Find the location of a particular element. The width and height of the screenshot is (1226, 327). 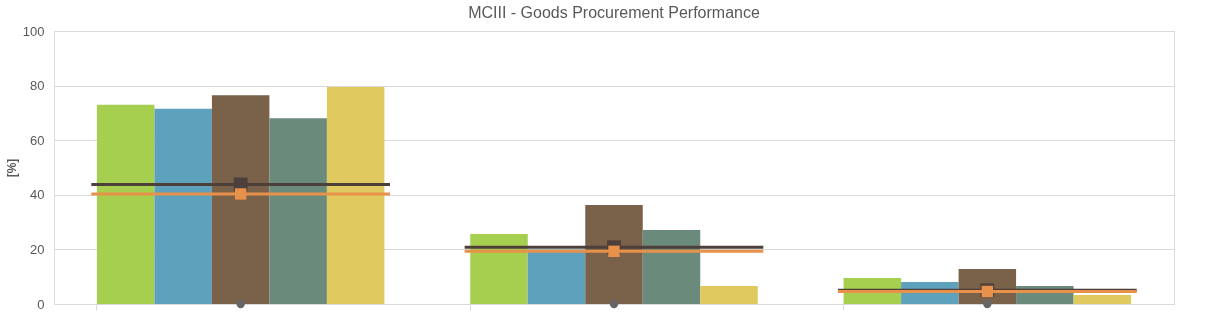

y-axis-title: [%] is located at coordinates (11, 168).